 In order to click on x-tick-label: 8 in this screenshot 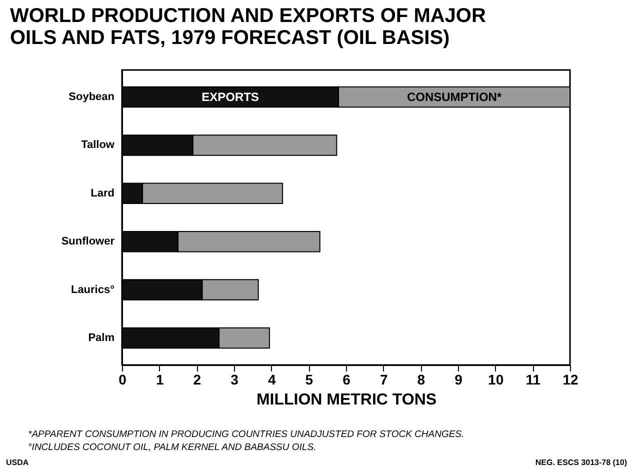, I will do `click(421, 380)`.